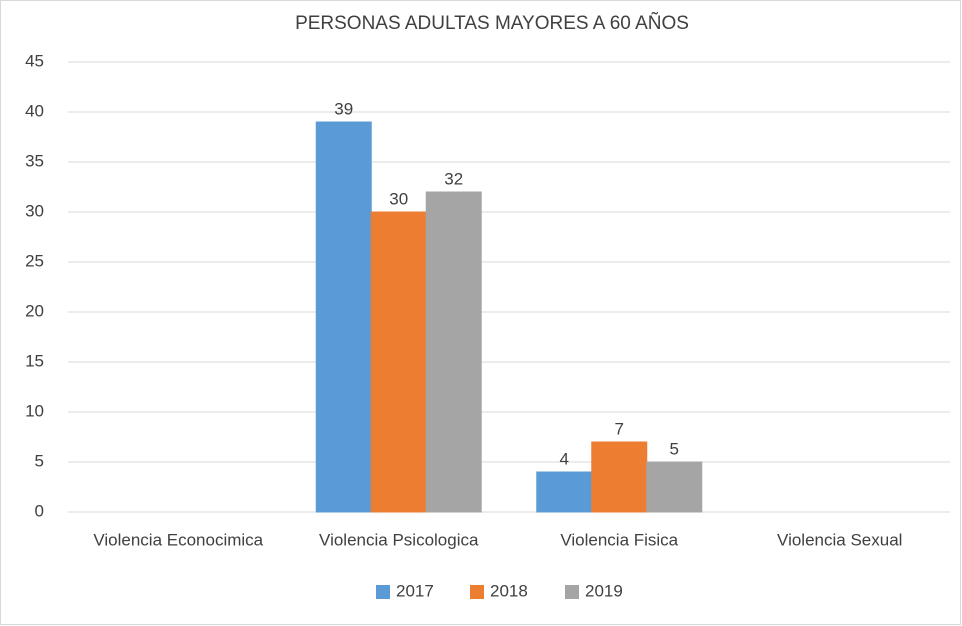  What do you see at coordinates (39, 460) in the screenshot?
I see `y-tick-label: 5` at bounding box center [39, 460].